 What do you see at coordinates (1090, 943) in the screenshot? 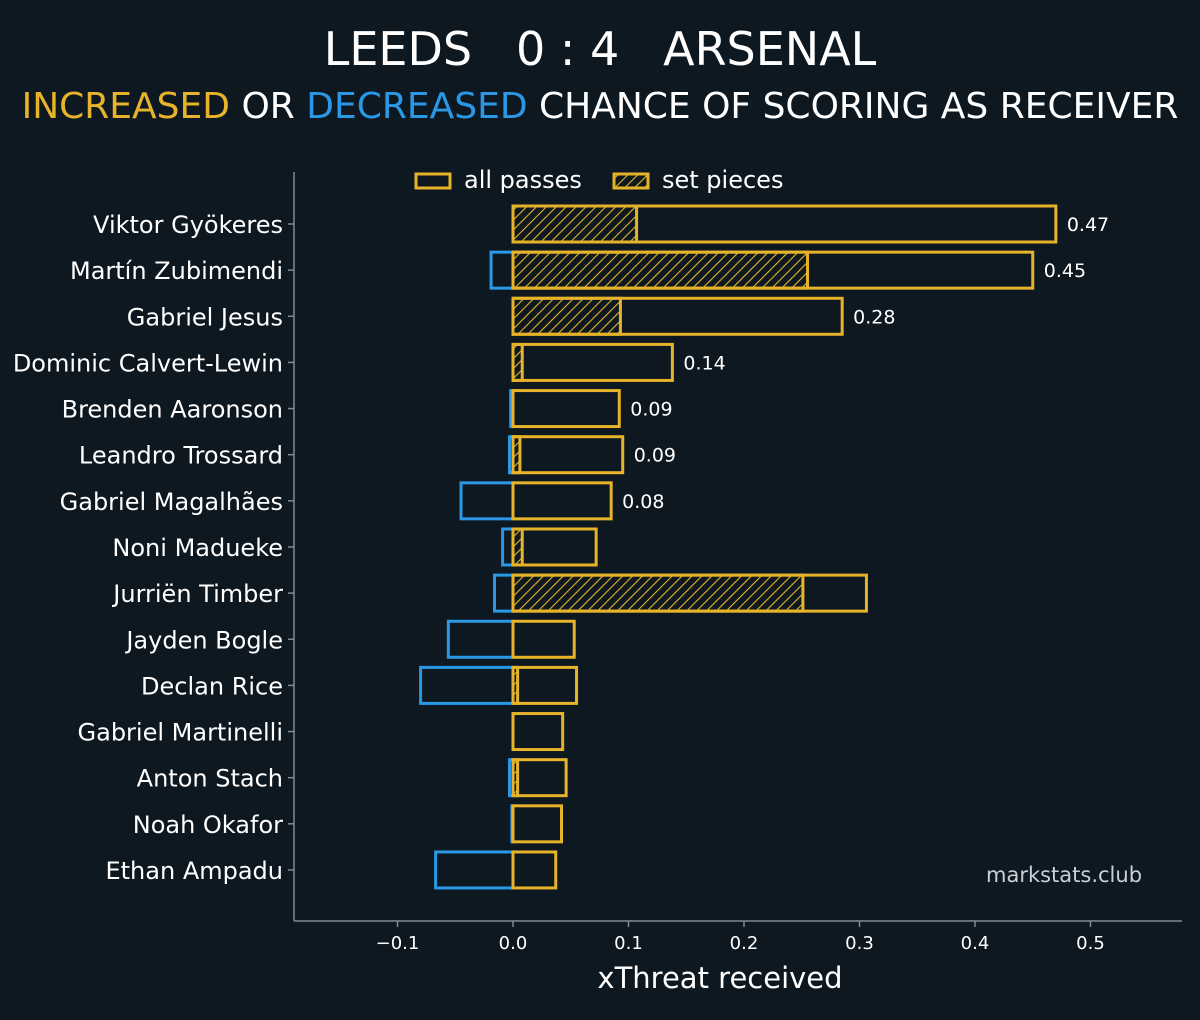
I see `x-tick-label: 0.5` at bounding box center [1090, 943].